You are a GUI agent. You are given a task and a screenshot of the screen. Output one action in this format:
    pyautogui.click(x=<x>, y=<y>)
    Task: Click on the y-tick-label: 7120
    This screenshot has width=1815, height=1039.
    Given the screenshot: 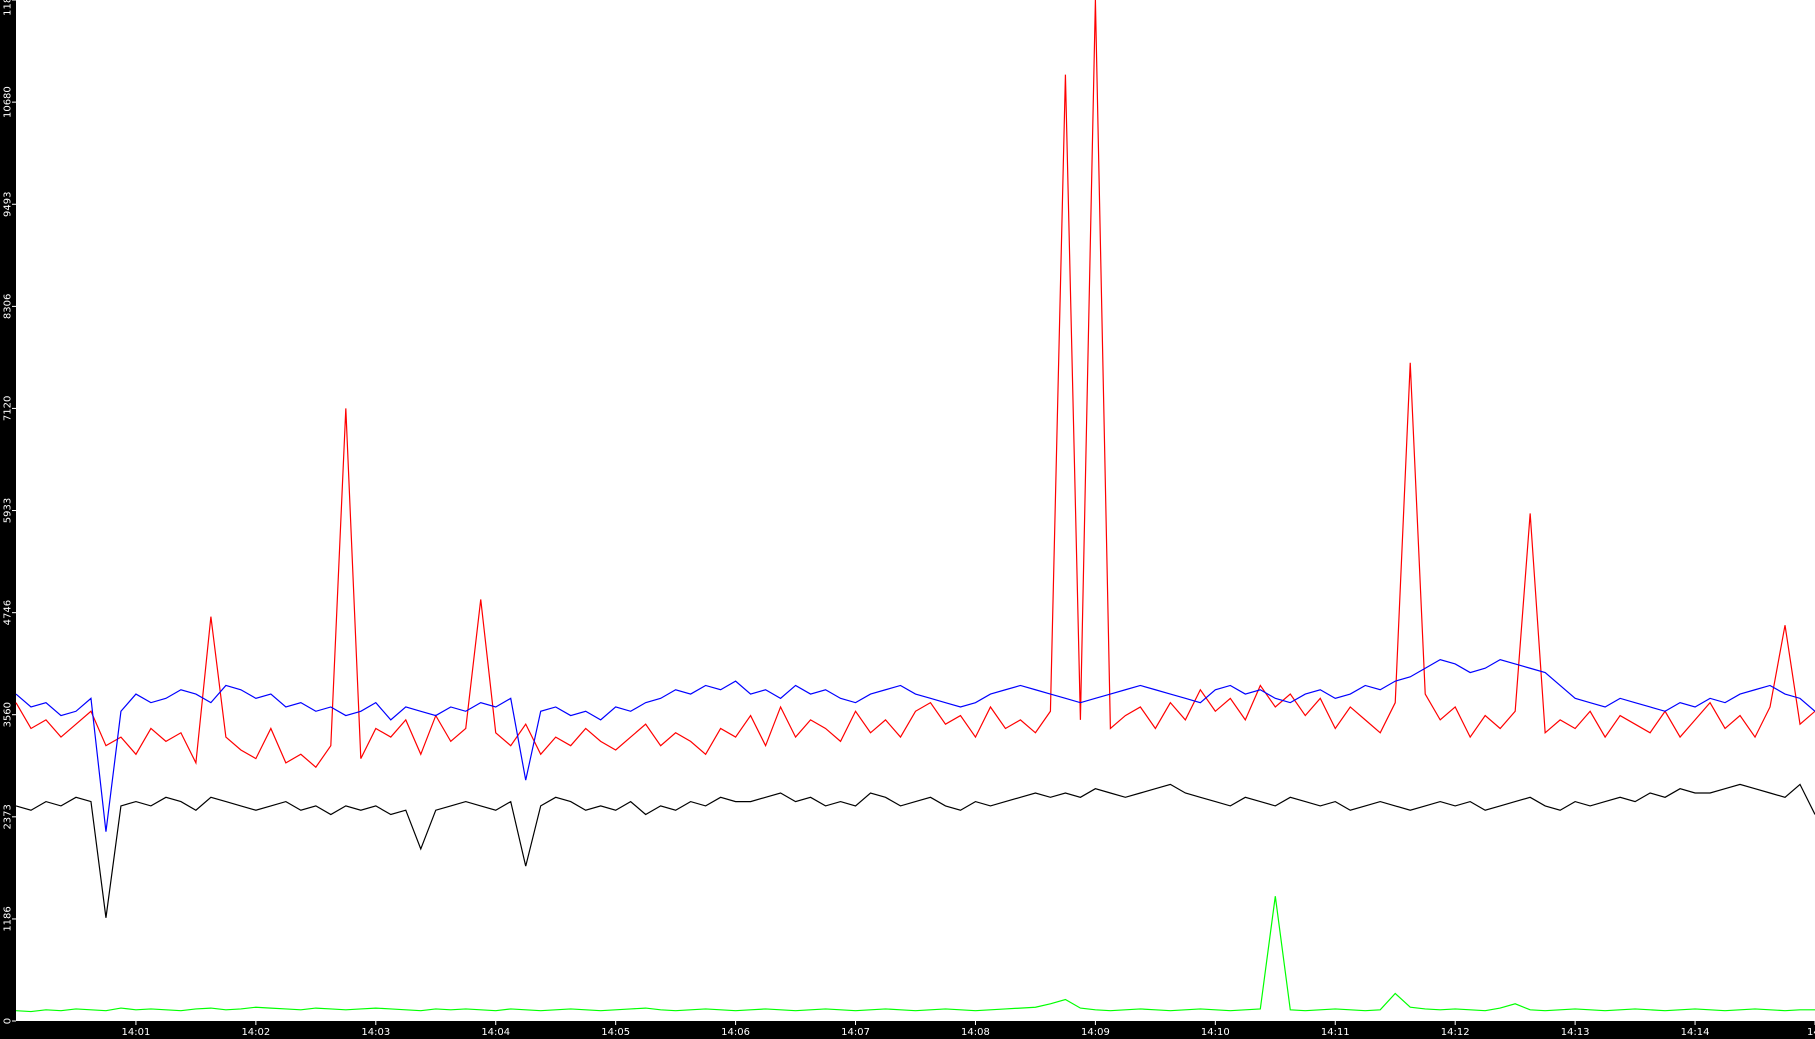 What is the action you would take?
    pyautogui.click(x=8, y=408)
    